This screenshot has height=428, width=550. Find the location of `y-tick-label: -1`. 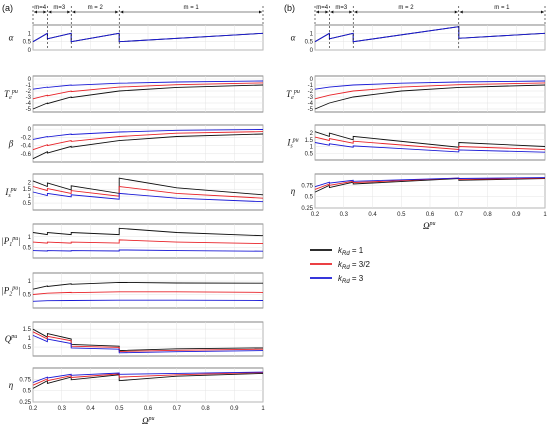

y-tick-label: -1 is located at coordinates (29, 86).